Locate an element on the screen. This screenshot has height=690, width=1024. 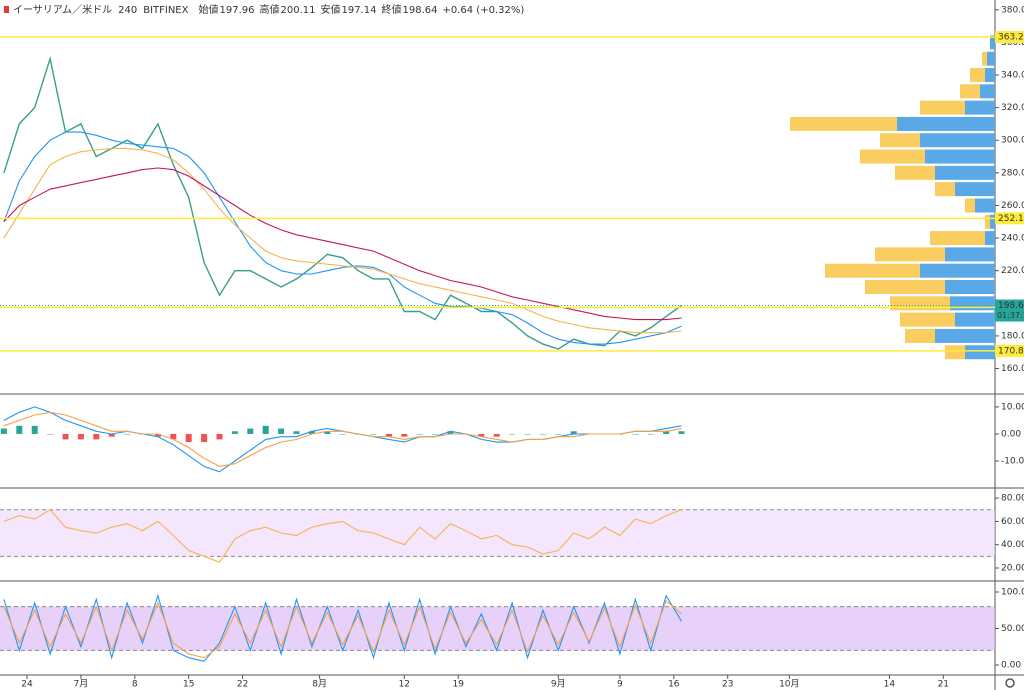
x-tick-label: 19 is located at coordinates (458, 685).